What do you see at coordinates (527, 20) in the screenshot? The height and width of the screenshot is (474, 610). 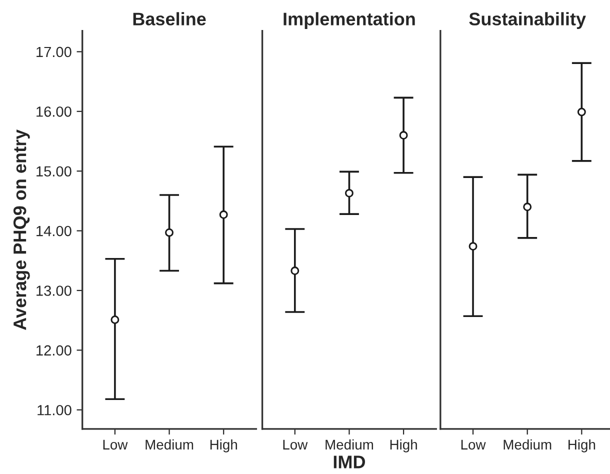 I see `chart-title: Sustainability` at bounding box center [527, 20].